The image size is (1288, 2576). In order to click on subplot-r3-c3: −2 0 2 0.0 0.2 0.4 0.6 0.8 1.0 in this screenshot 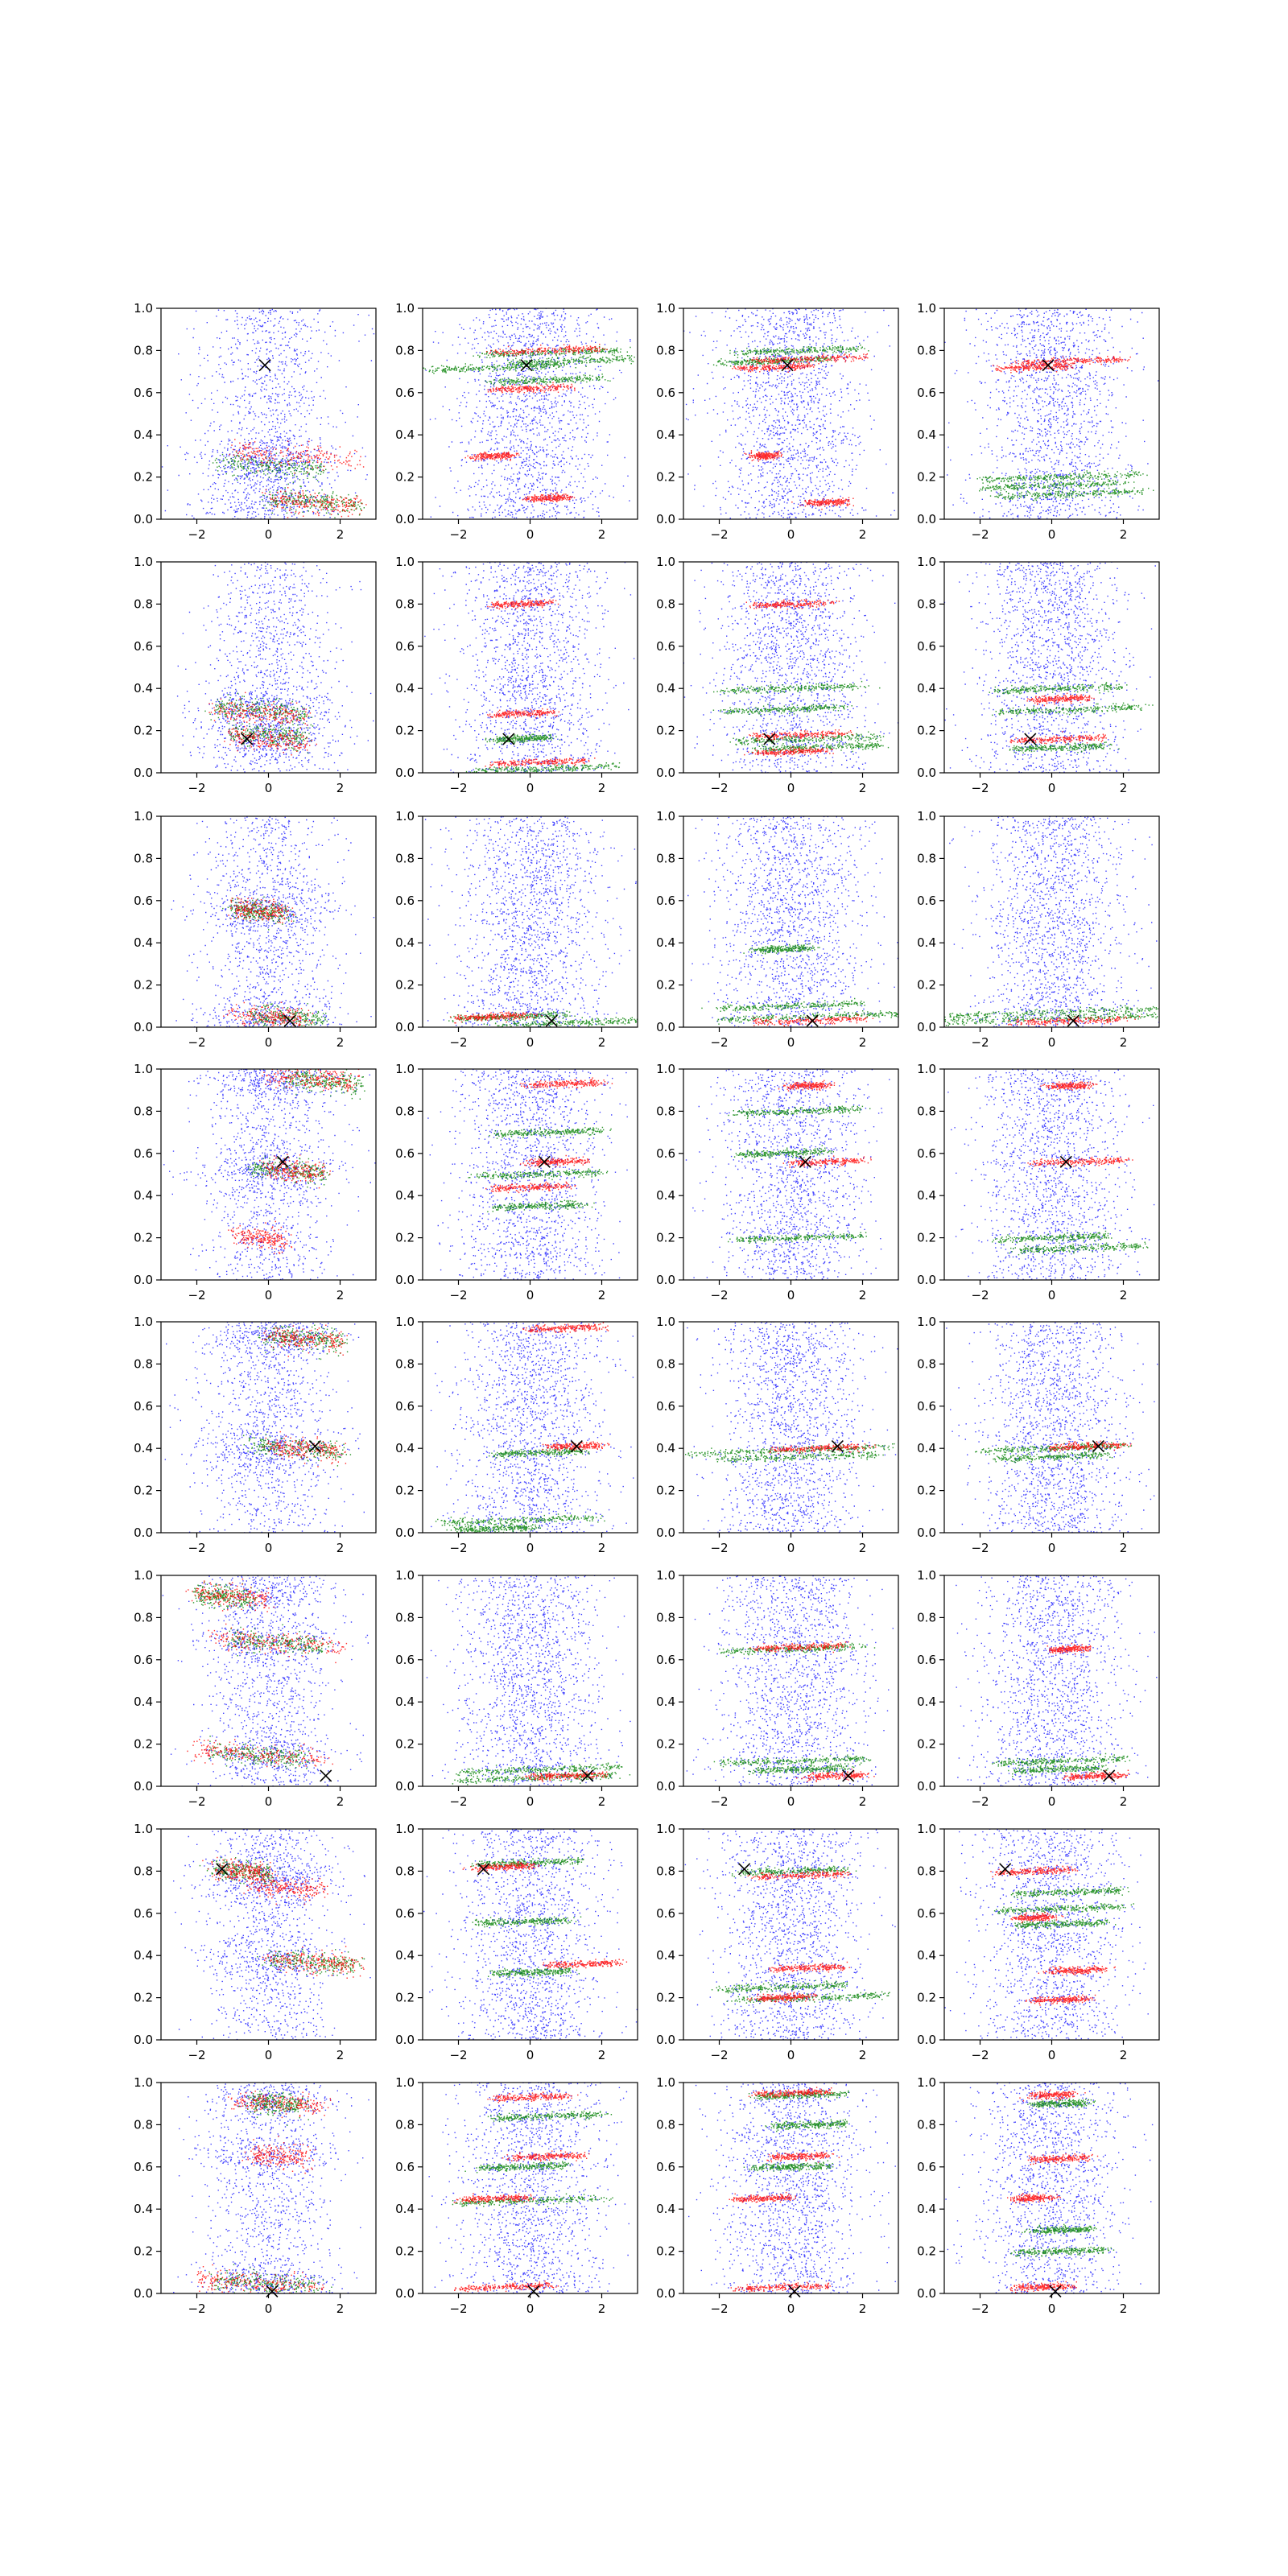, I will do `click(777, 929)`.